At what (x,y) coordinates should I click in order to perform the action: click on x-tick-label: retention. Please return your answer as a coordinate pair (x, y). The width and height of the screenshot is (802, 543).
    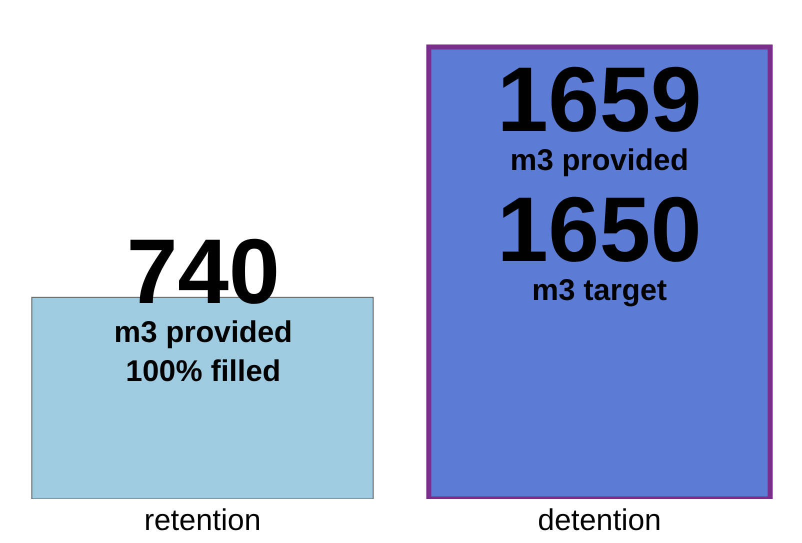
    Looking at the image, I should click on (202, 520).